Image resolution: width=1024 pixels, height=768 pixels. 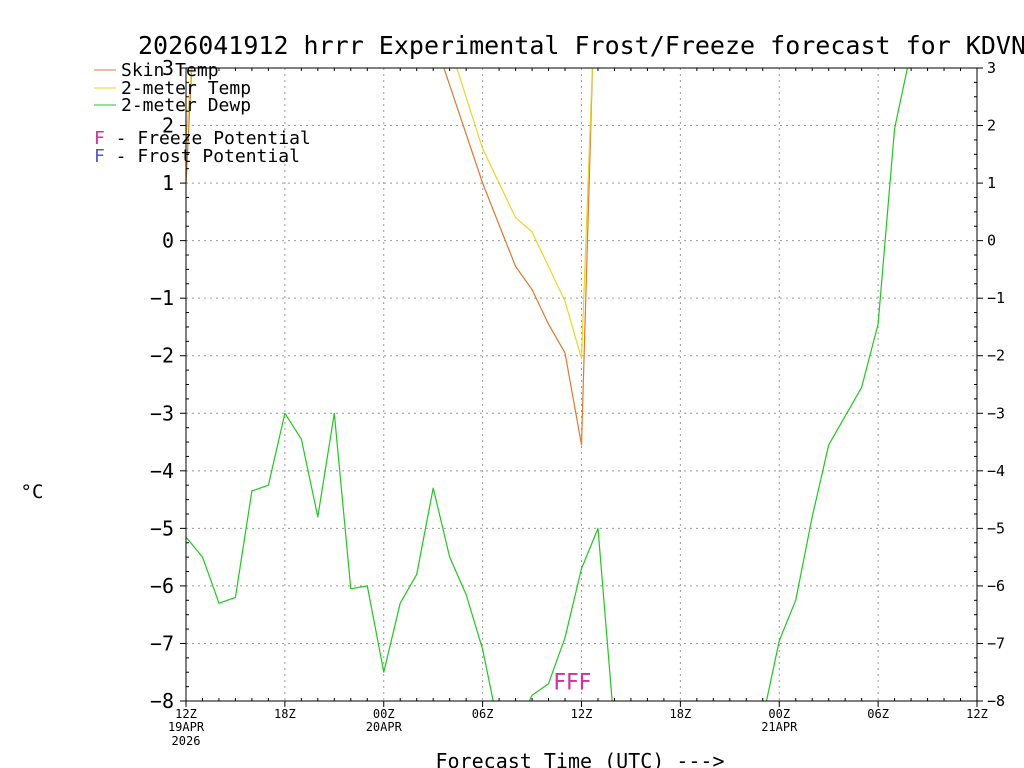 I want to click on y-tick-label-left: −4, so click(x=162, y=471).